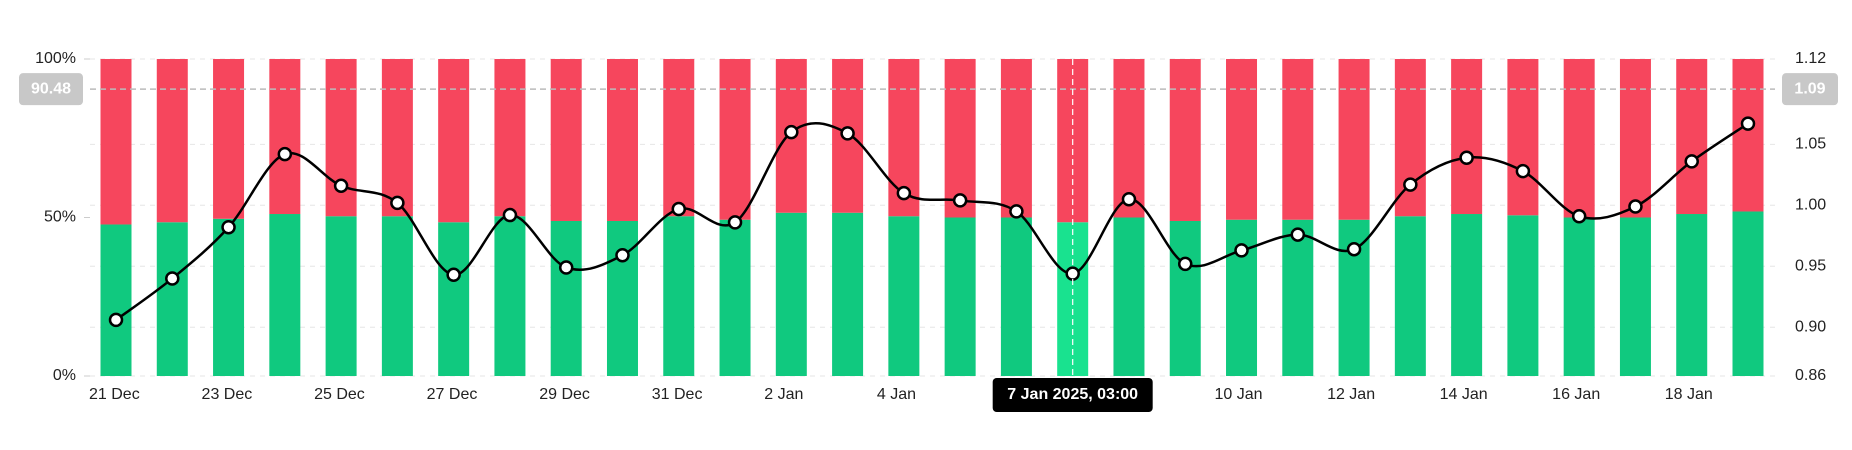 This screenshot has width=1852, height=450. I want to click on x-tick-label: 18 Jan, so click(1689, 394).